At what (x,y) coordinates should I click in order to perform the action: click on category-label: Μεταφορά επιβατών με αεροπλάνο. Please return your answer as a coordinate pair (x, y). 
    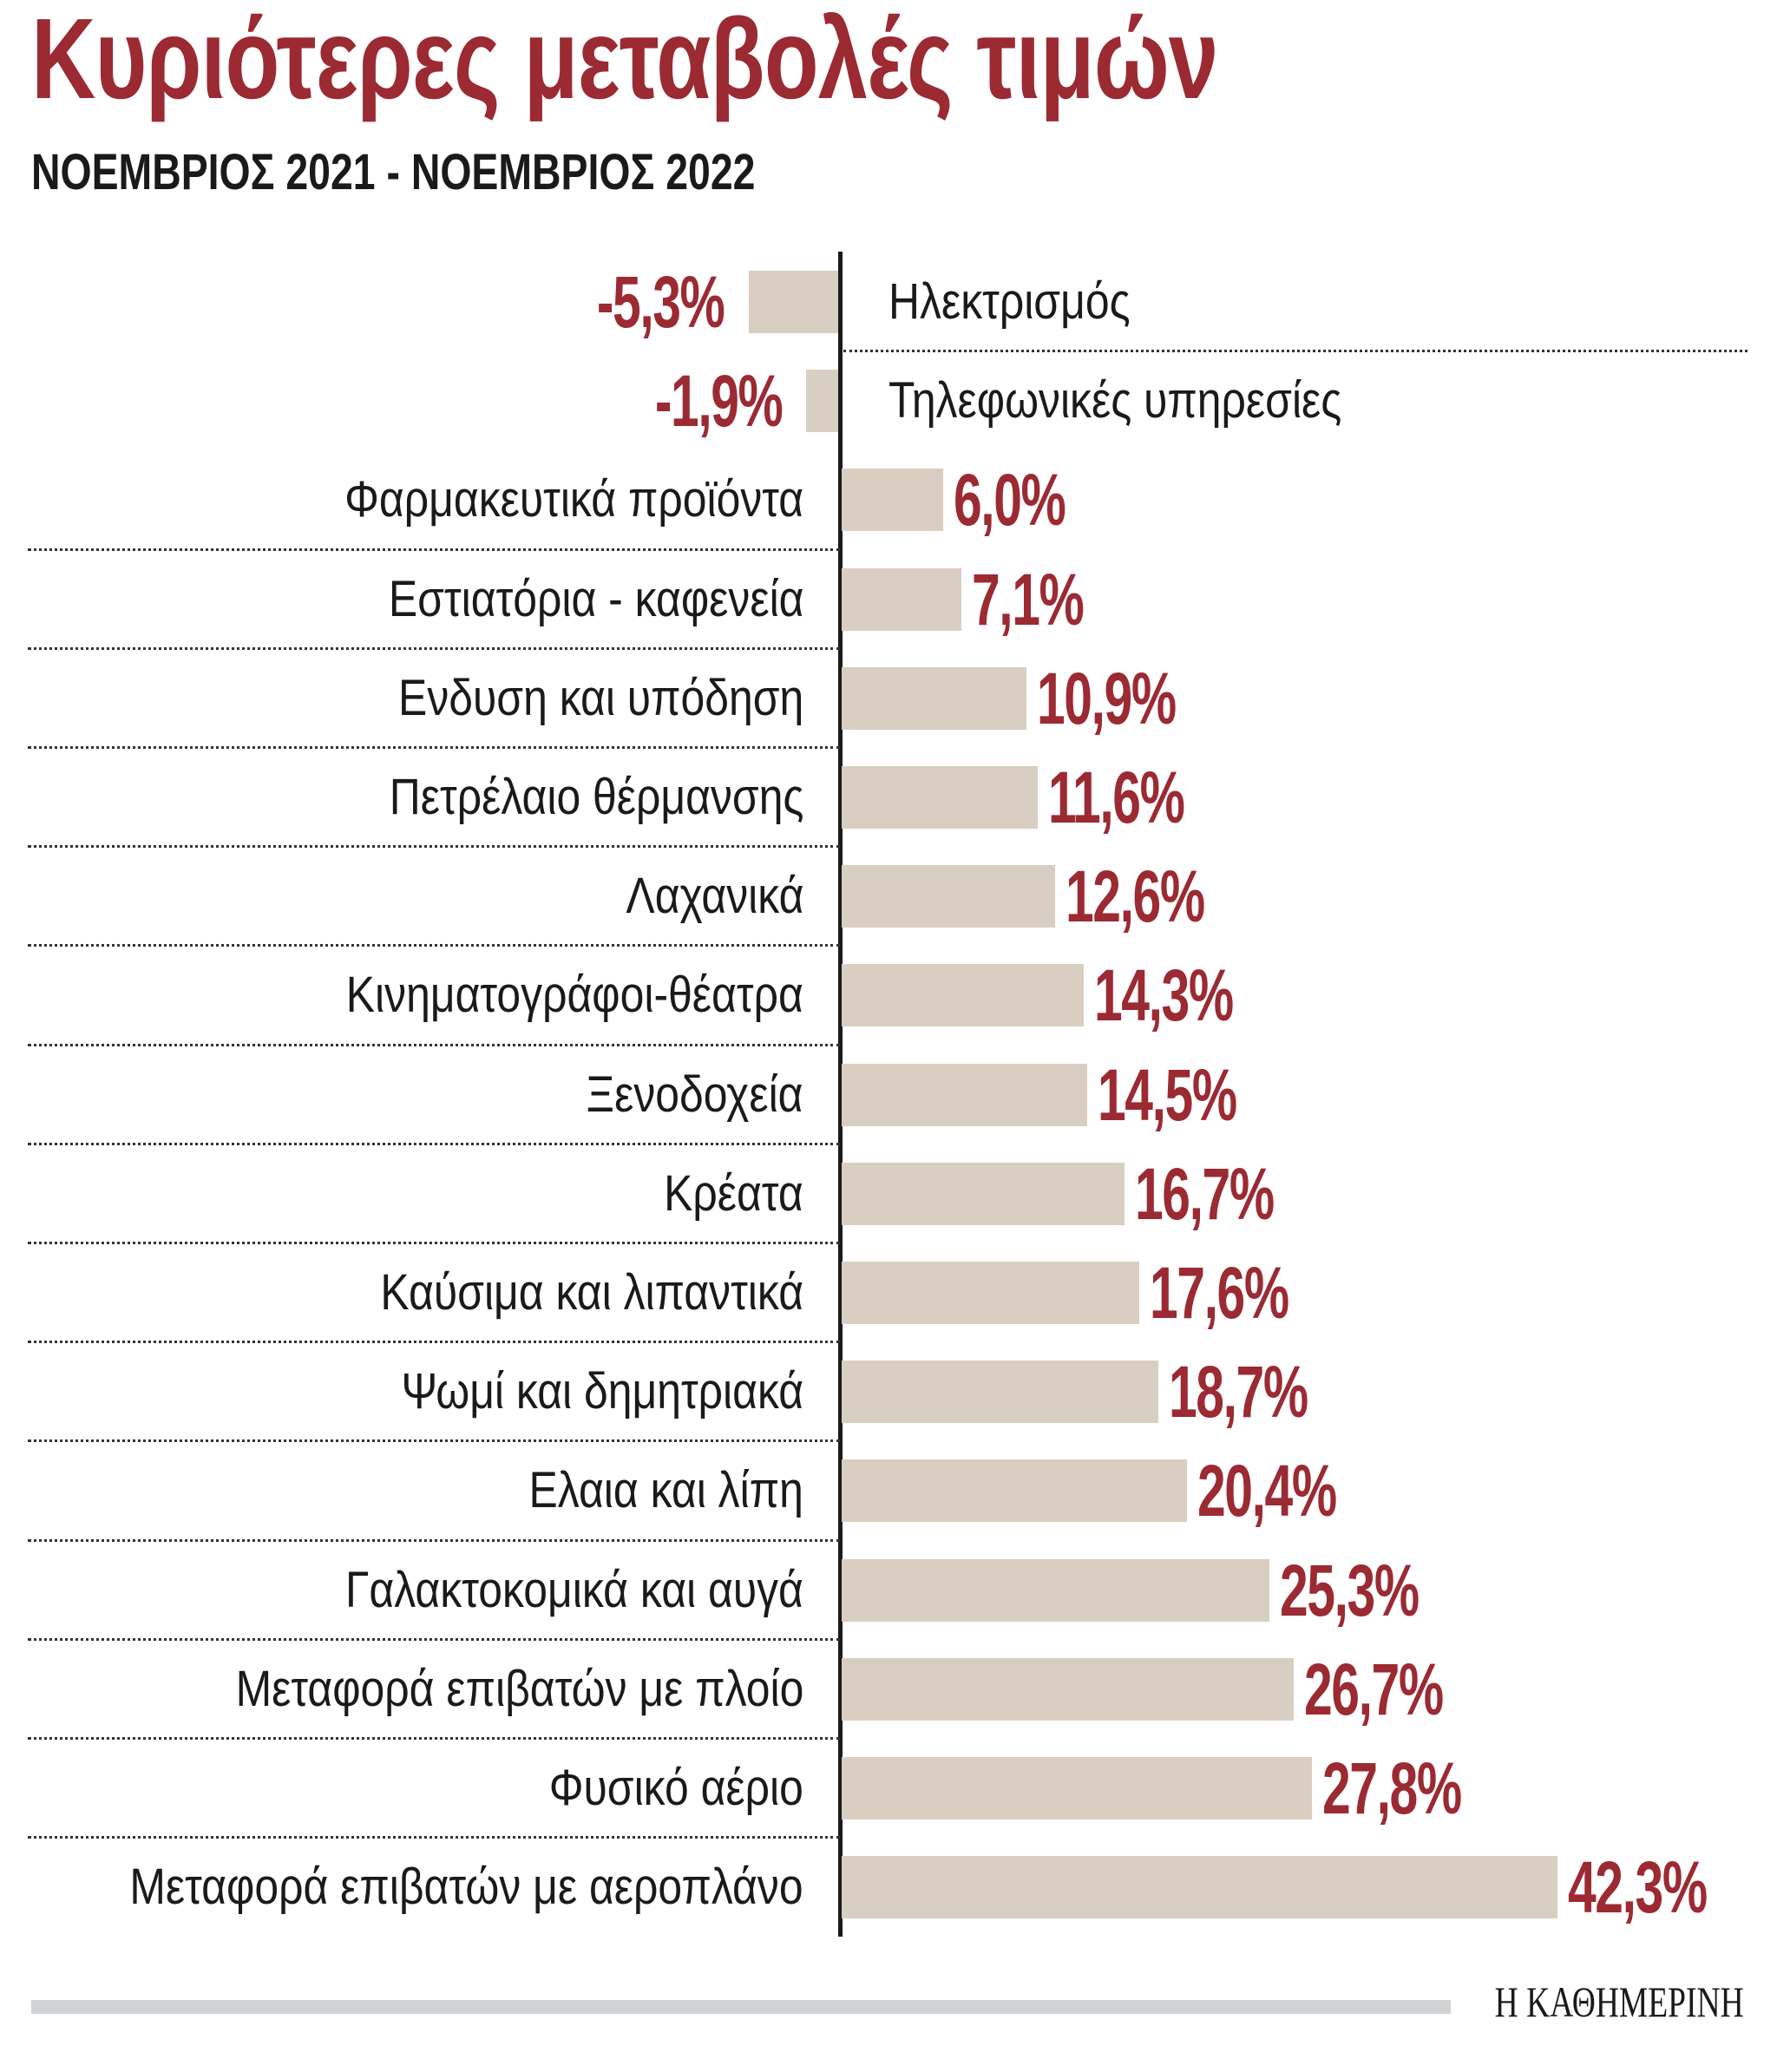
    Looking at the image, I should click on (466, 1887).